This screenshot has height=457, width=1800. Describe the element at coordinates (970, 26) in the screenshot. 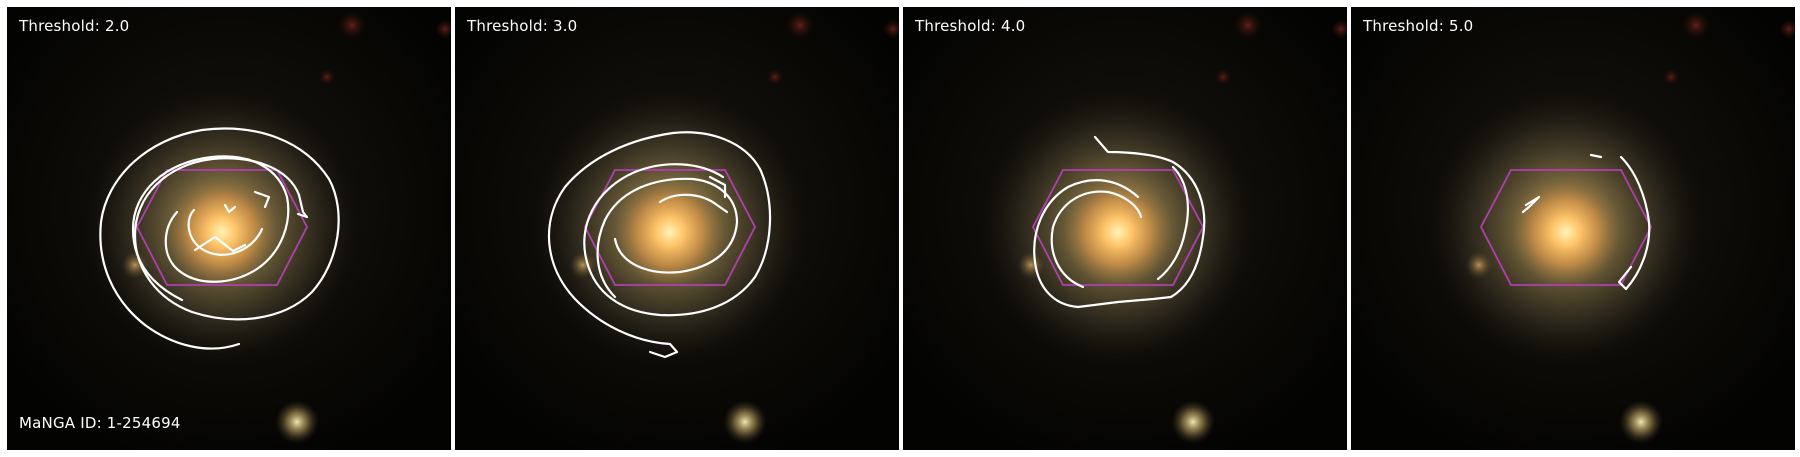

I see `threshold-label: Threshold: 4.0` at that location.